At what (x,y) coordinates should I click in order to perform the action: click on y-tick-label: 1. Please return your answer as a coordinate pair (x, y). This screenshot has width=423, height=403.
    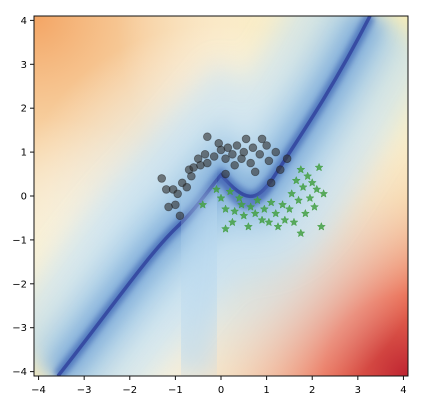
    Looking at the image, I should click on (24, 153).